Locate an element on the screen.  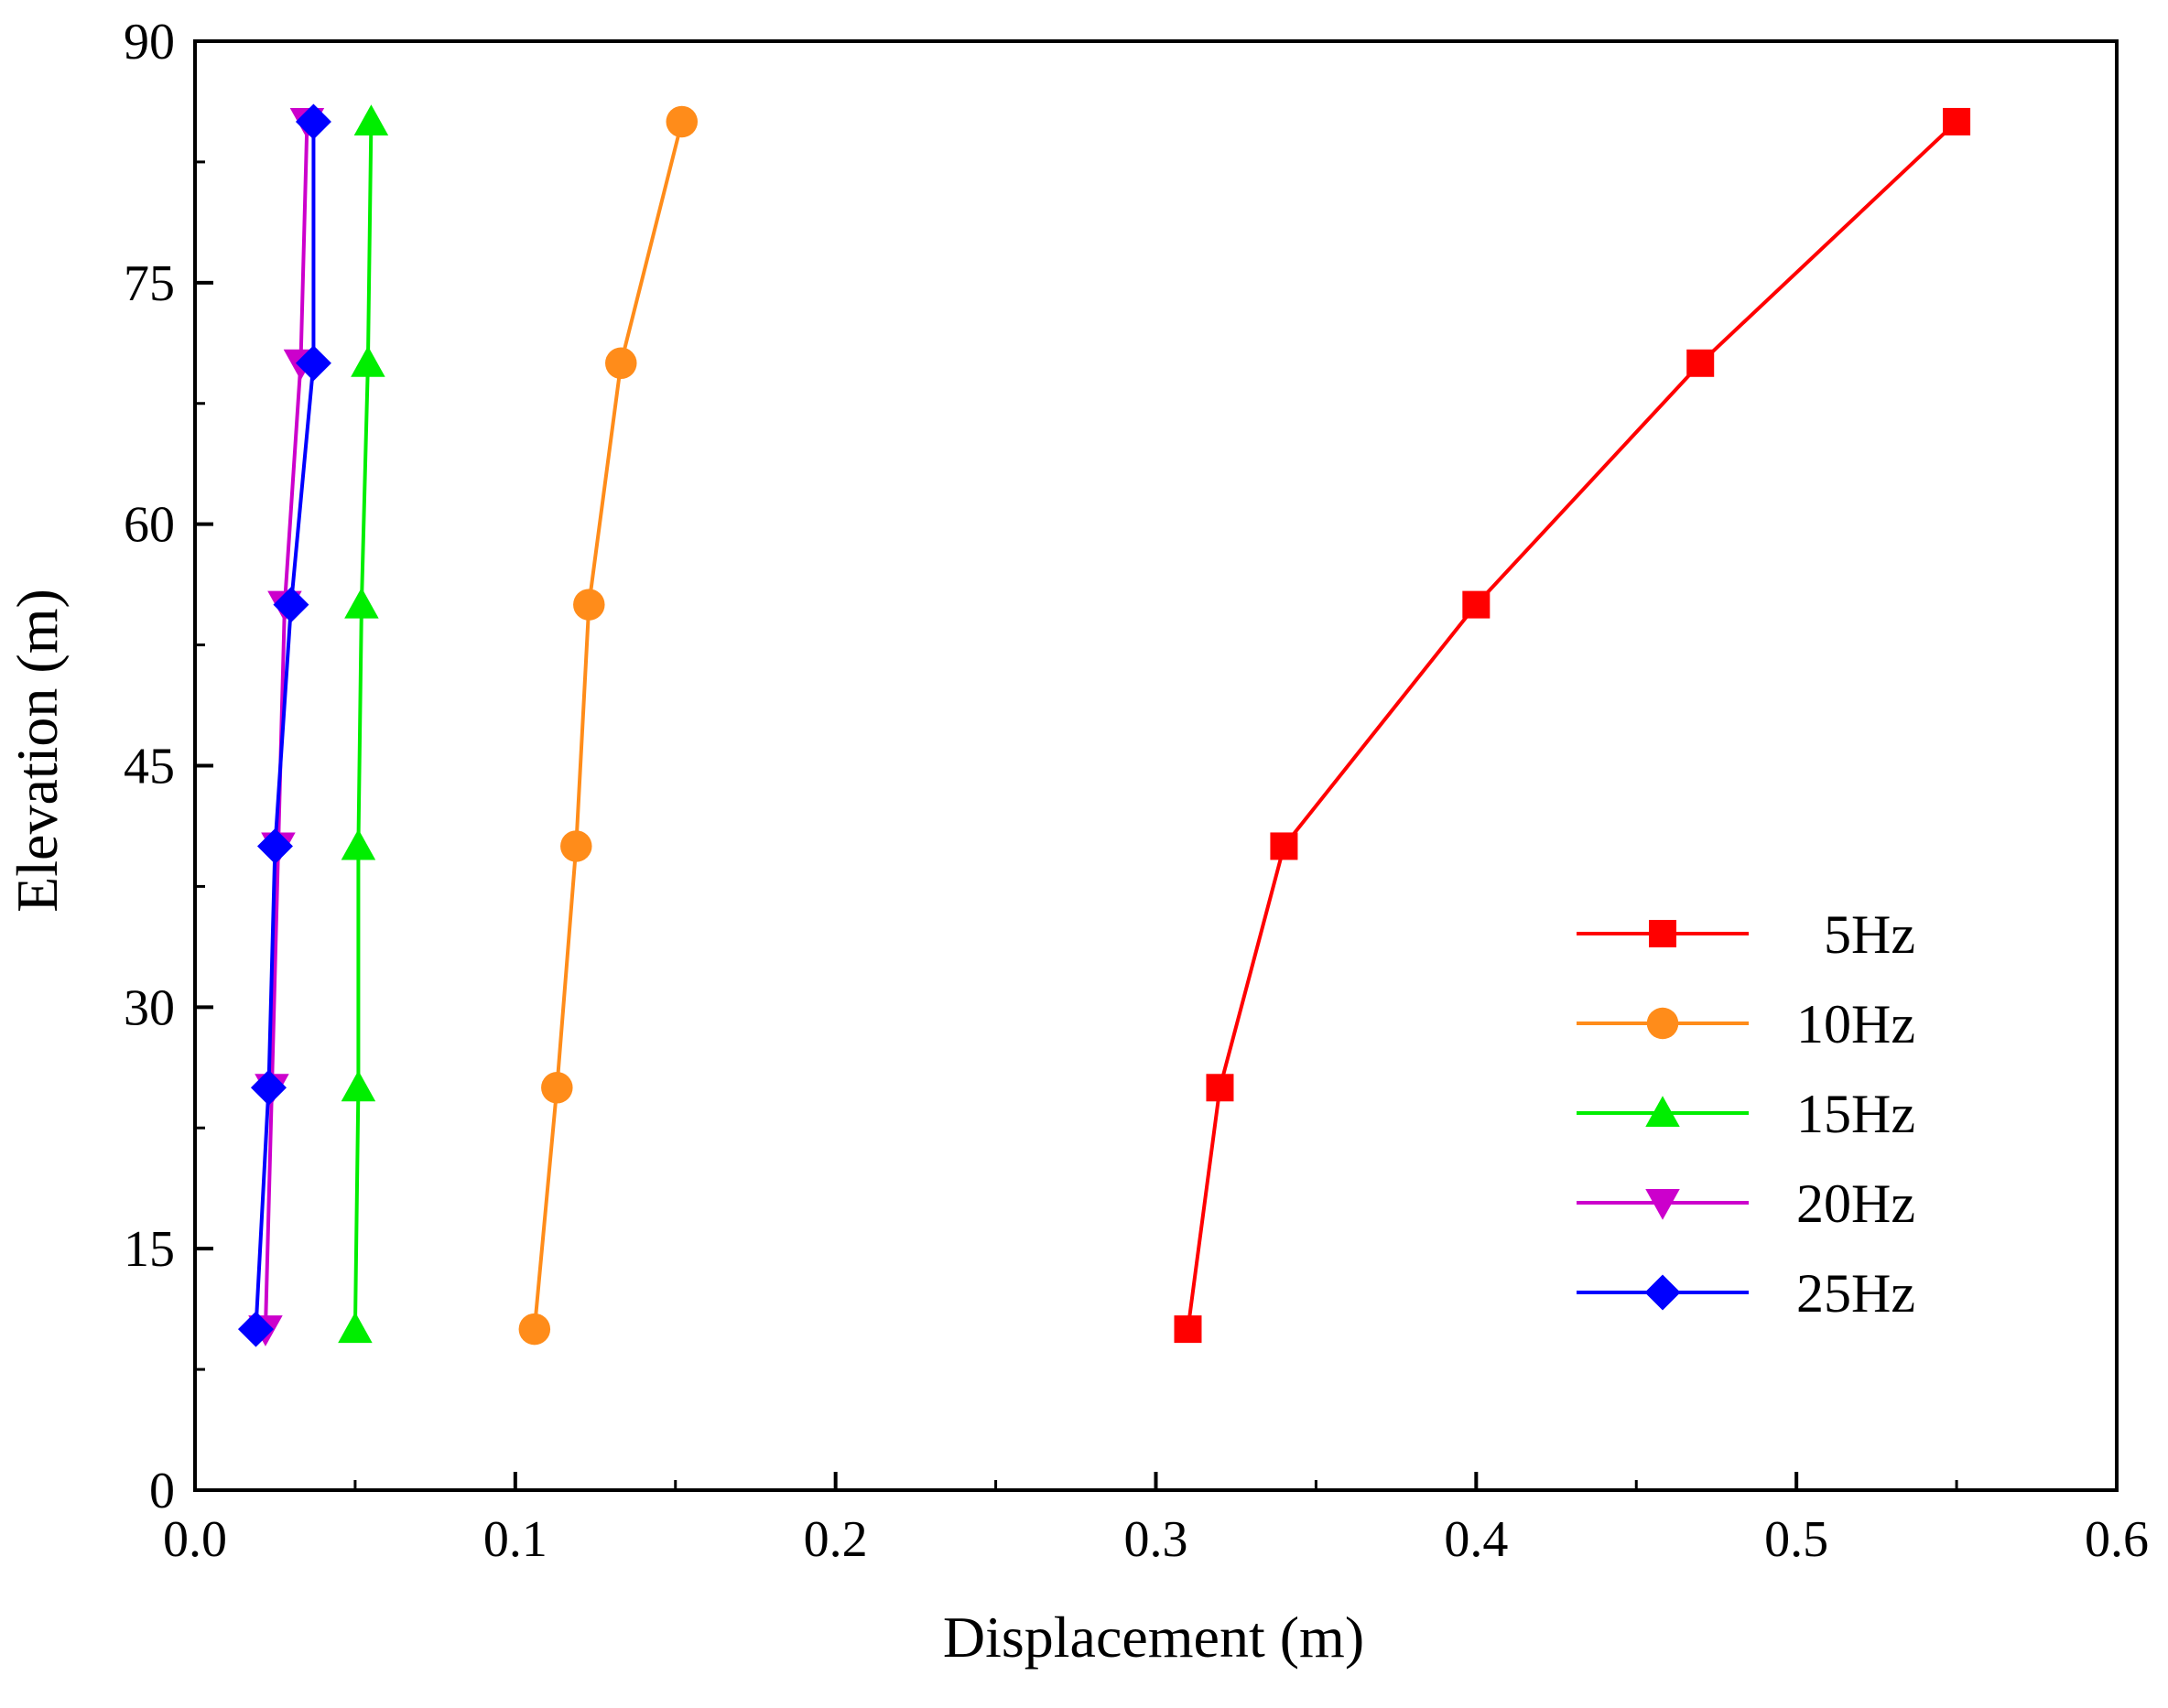
y-tick-label-6: 90 is located at coordinates (150, 42).